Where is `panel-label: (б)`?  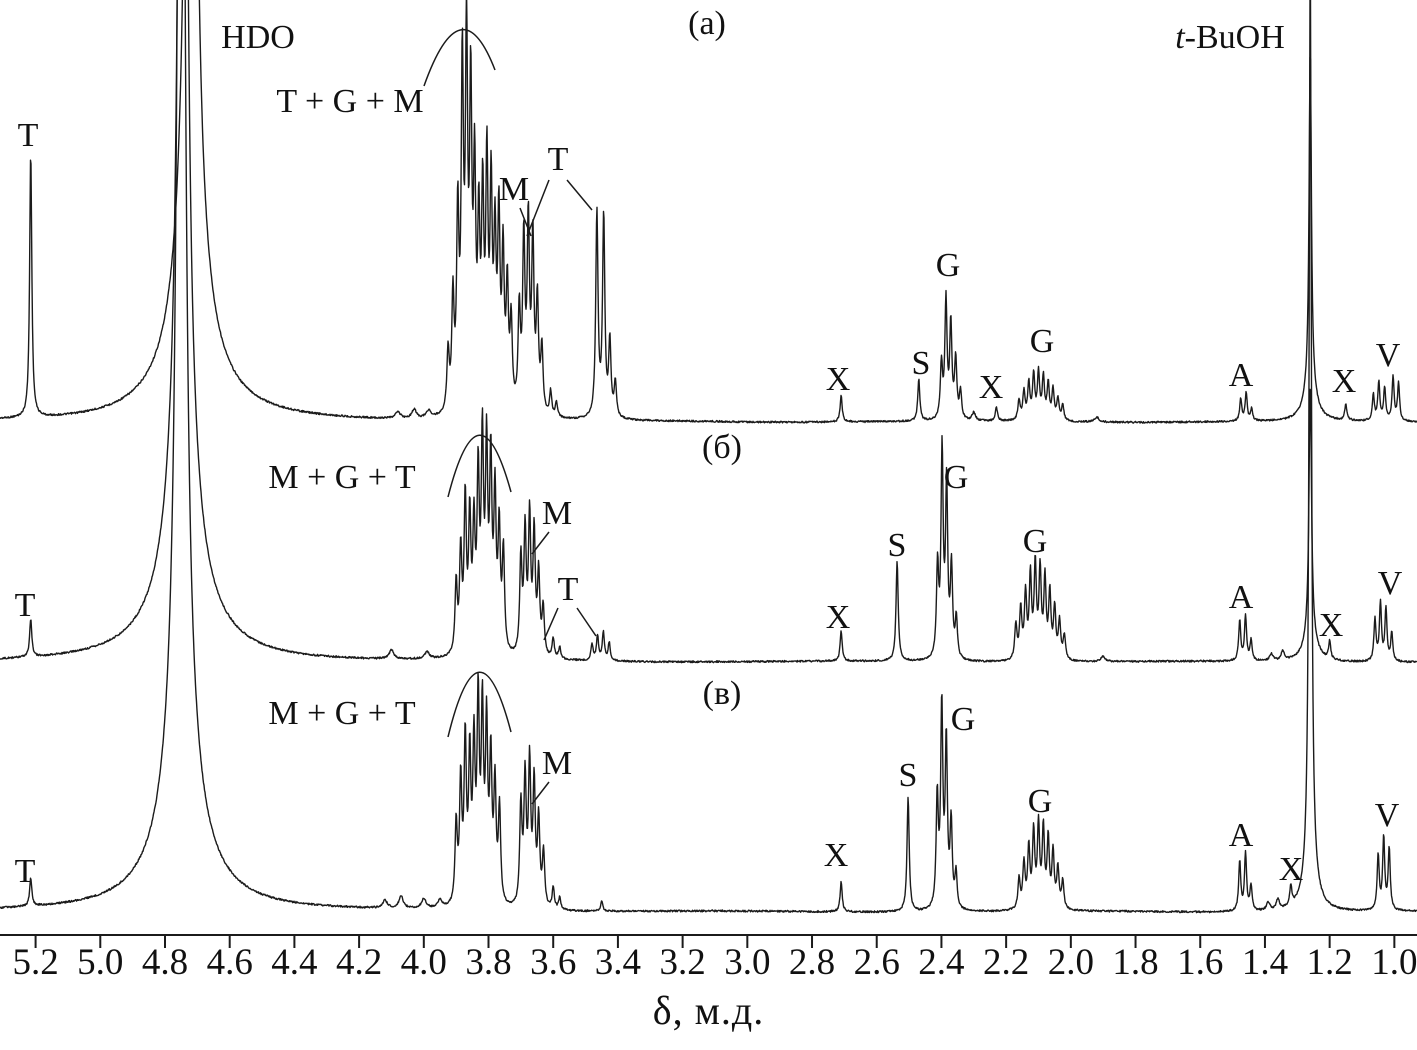
panel-label: (б) is located at coordinates (722, 447).